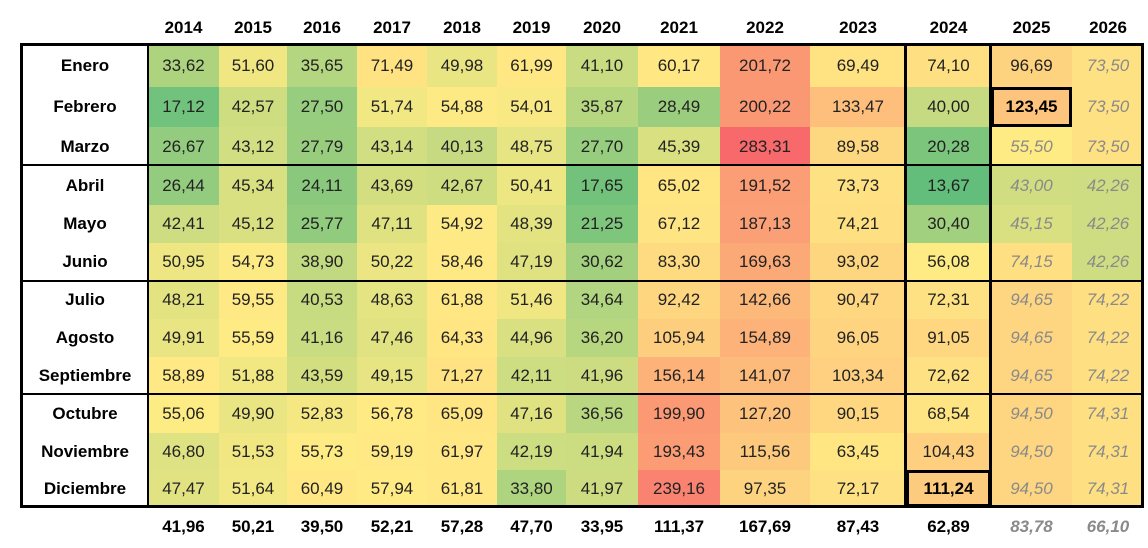 This screenshot has width=1148, height=548. What do you see at coordinates (183, 376) in the screenshot?
I see `value-cell: 58,89` at bounding box center [183, 376].